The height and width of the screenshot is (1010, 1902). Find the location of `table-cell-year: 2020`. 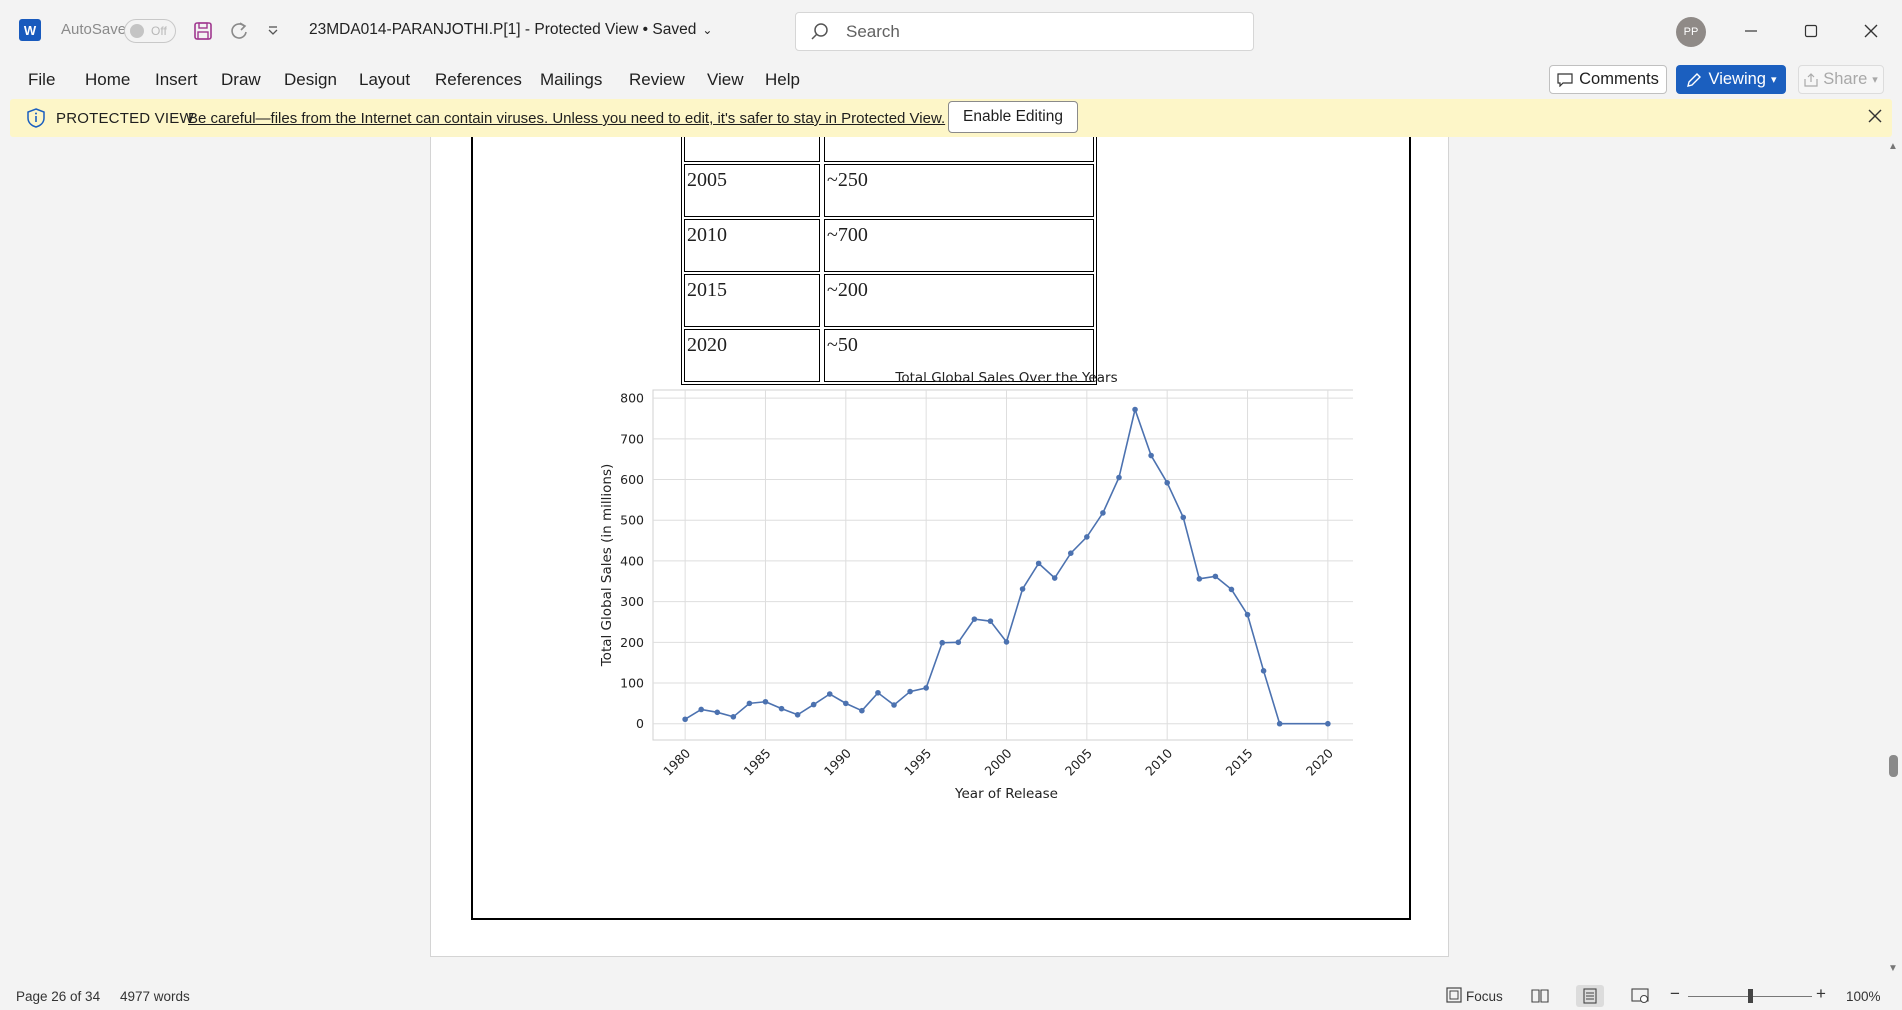

table-cell-year: 2020 is located at coordinates (752, 355).